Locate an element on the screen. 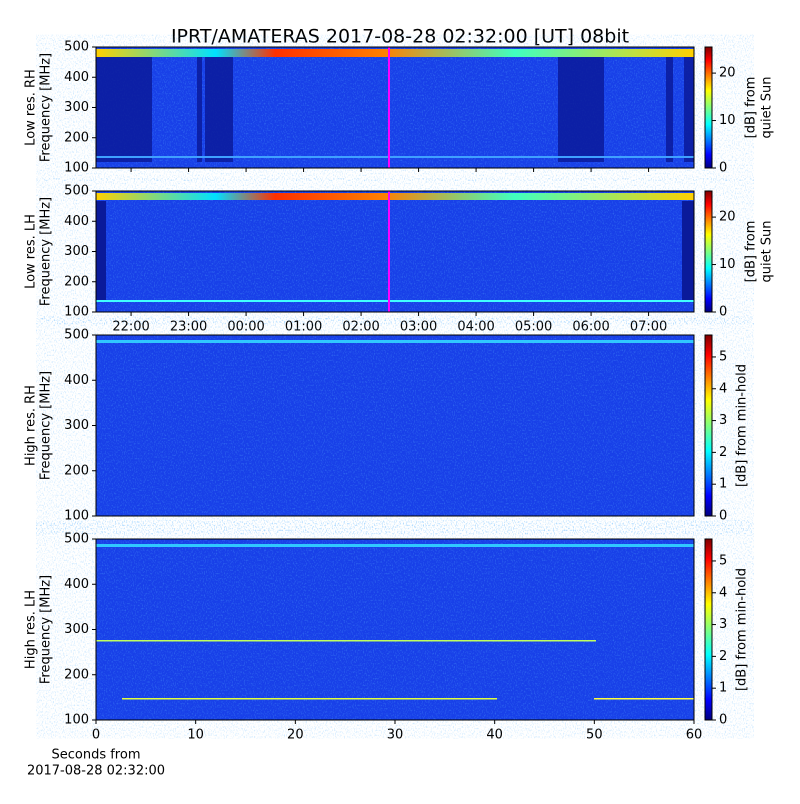 This screenshot has width=800, height=804. x-tick-label: 40 is located at coordinates (494, 735).